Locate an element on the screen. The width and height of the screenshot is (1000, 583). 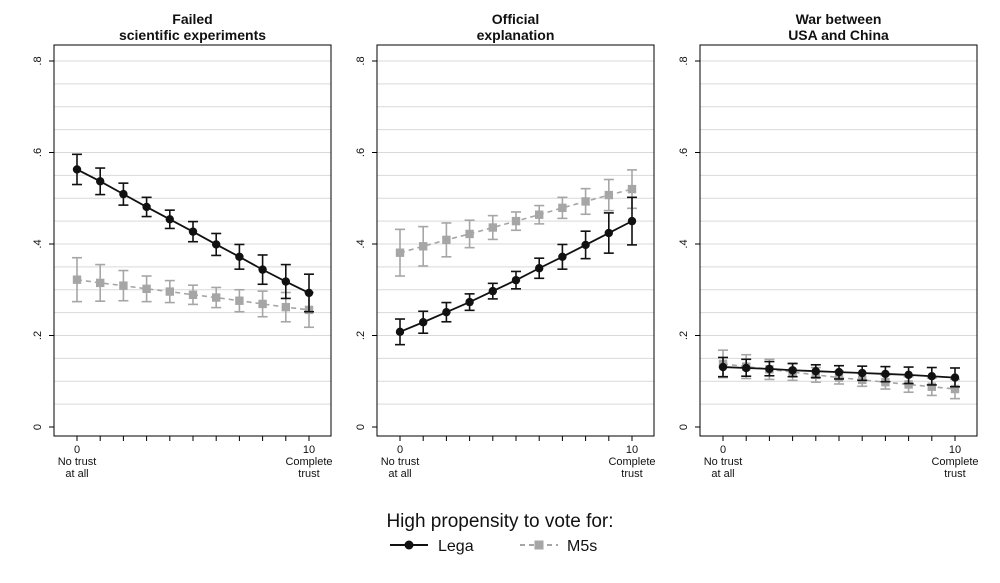
legend-item-lega: Lega is located at coordinates (432, 546).